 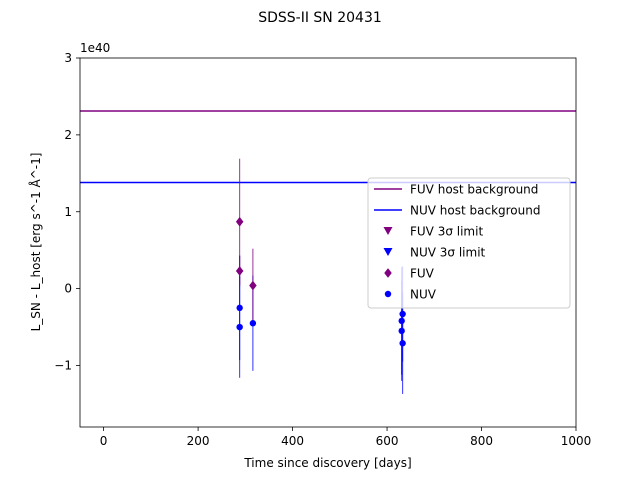 I want to click on y-axis-label: L_SN - L_host [erg s^-1 Å^-1], so click(x=35, y=242).